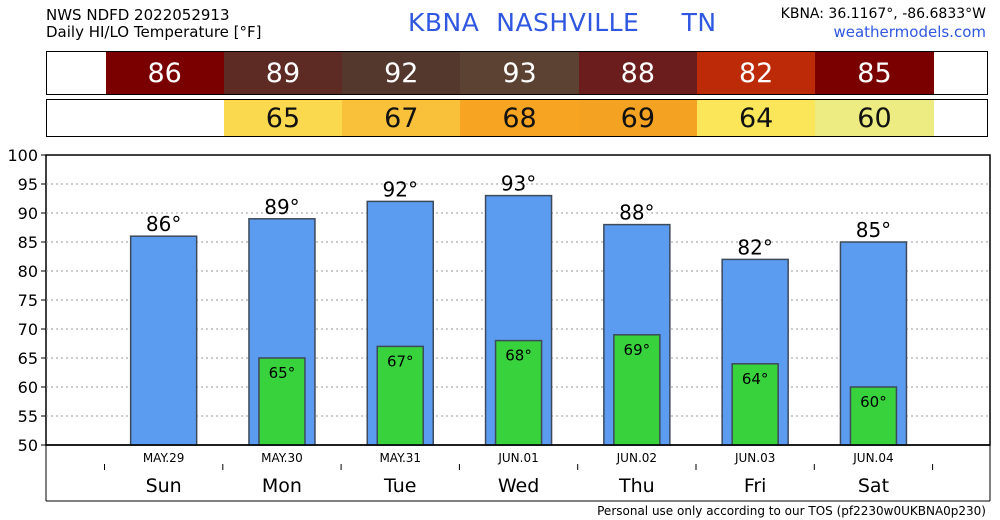 Image resolution: width=1000 pixels, height=520 pixels. What do you see at coordinates (873, 402) in the screenshot?
I see `low-temp-label: 60°` at bounding box center [873, 402].